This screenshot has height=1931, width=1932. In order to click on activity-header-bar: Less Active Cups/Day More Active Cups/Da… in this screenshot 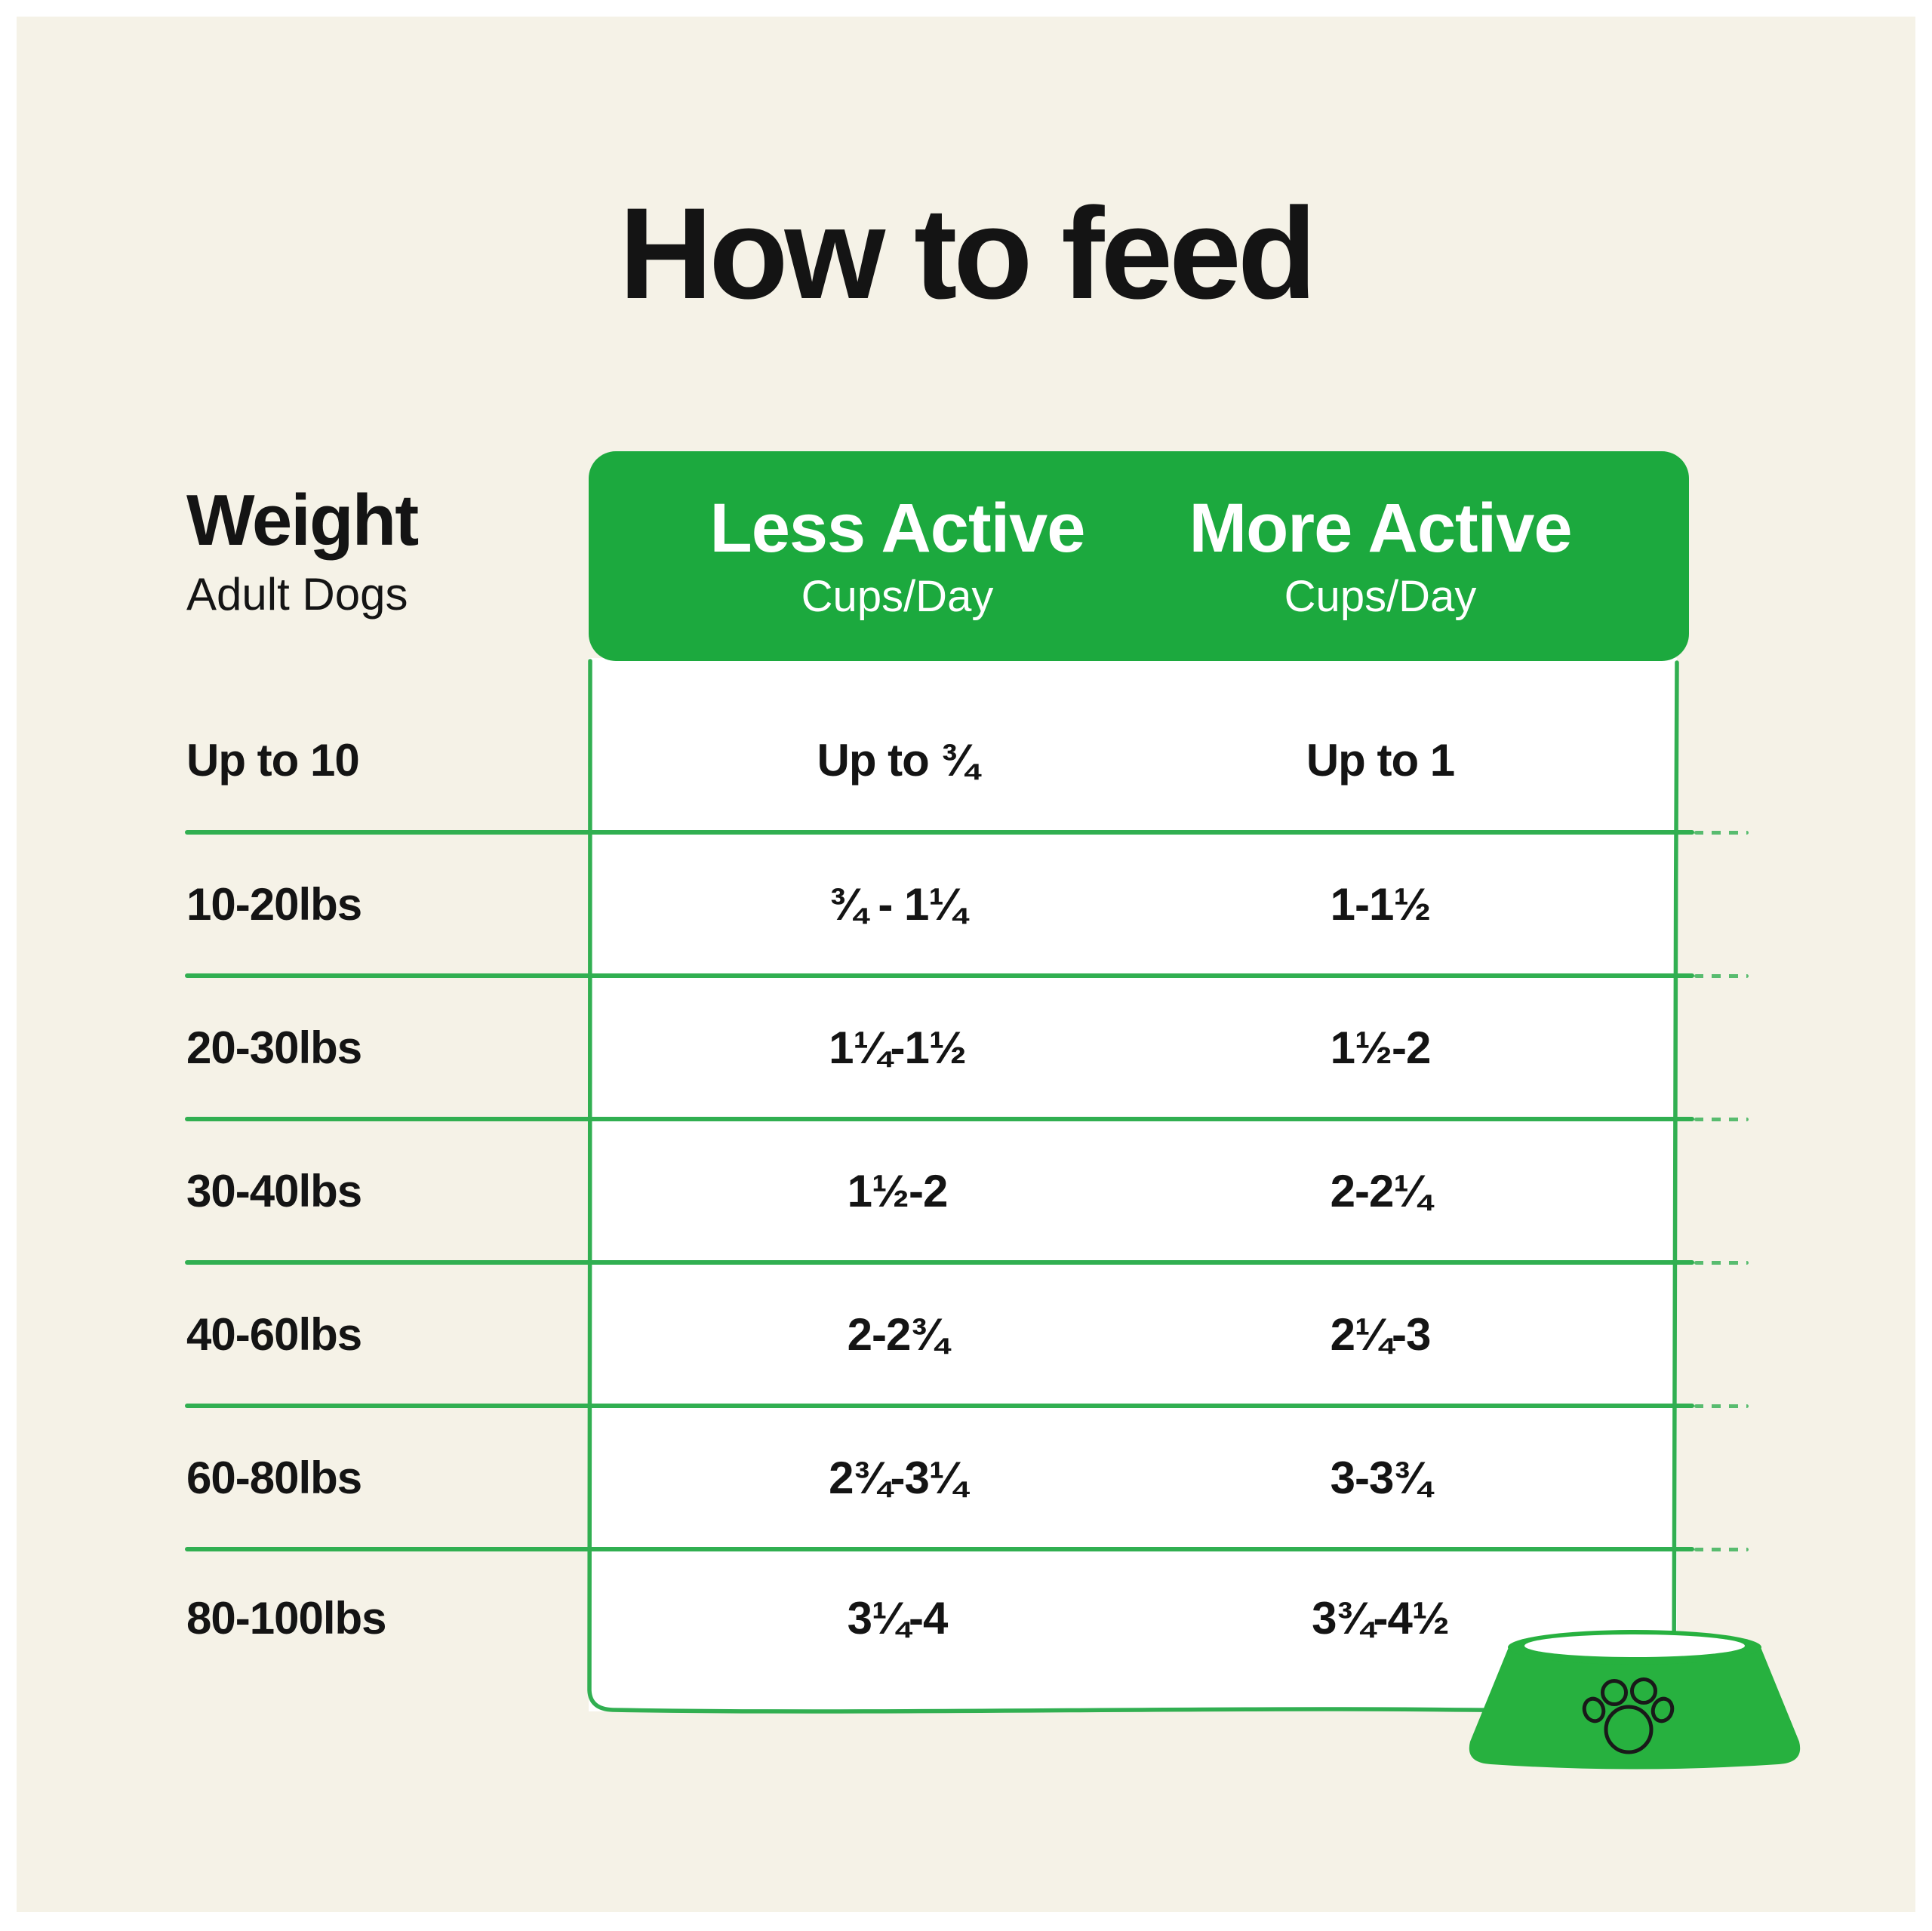, I will do `click(1139, 556)`.